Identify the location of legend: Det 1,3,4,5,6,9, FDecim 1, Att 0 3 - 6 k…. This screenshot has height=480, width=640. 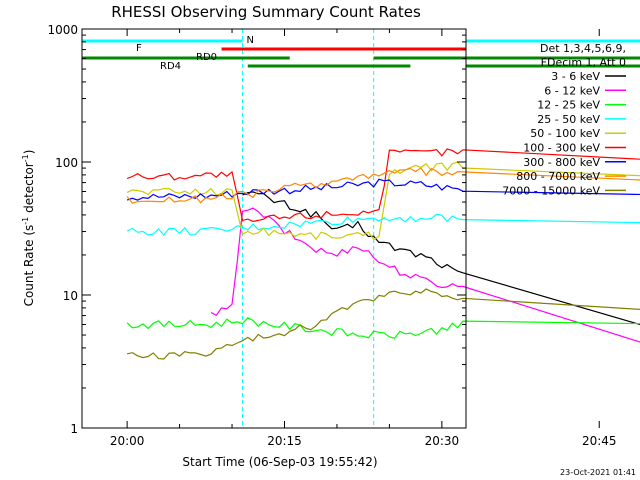
(564, 119).